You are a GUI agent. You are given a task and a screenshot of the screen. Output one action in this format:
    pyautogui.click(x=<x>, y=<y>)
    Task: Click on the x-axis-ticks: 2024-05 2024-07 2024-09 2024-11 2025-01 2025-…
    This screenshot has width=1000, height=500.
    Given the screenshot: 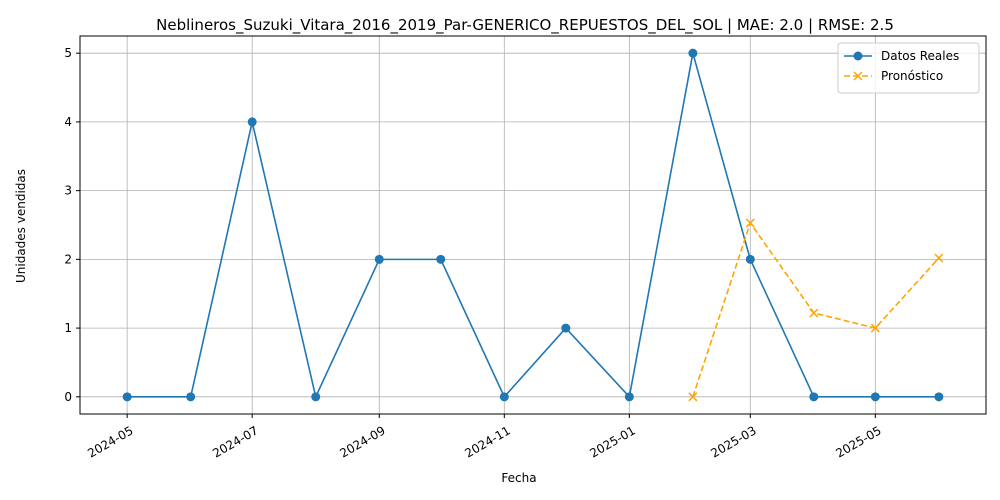 What is the action you would take?
    pyautogui.click(x=484, y=437)
    